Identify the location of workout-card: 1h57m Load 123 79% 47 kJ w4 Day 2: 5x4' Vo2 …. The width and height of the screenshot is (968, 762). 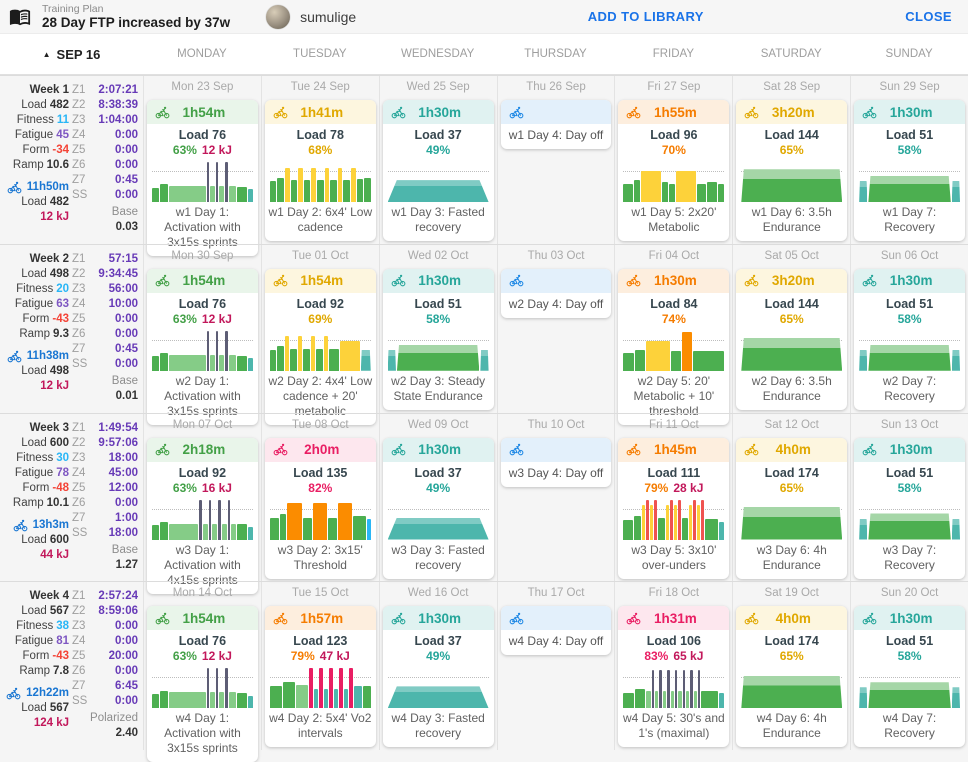
(320, 677).